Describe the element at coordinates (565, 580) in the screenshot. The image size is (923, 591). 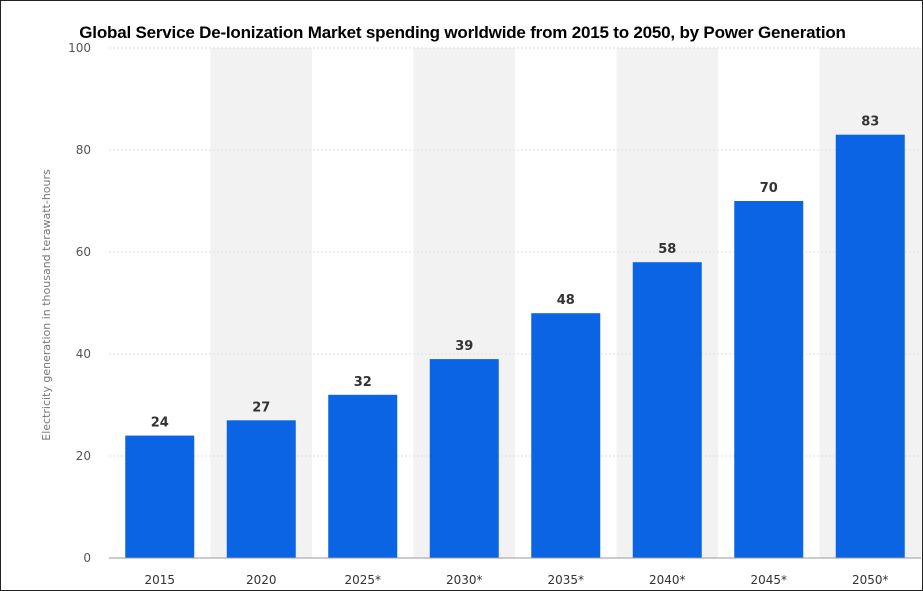
I see `x-tick-label: 2035*` at that location.